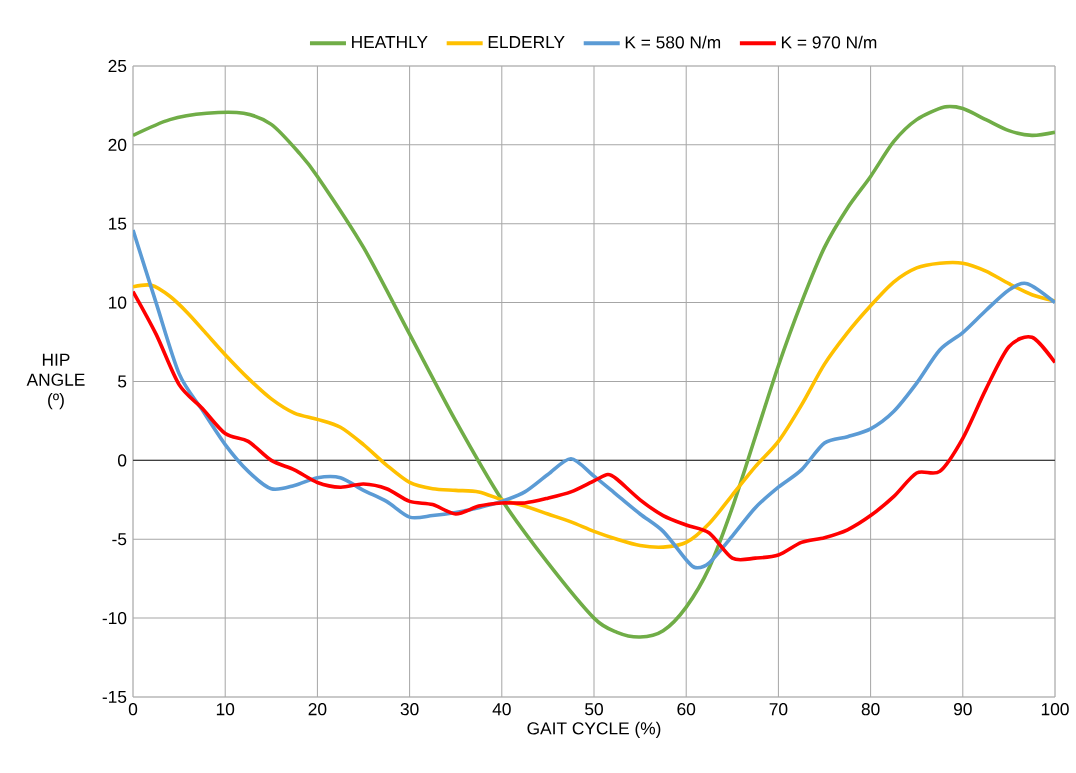  Describe the element at coordinates (594, 709) in the screenshot. I see `x-tick-label: 50` at that location.